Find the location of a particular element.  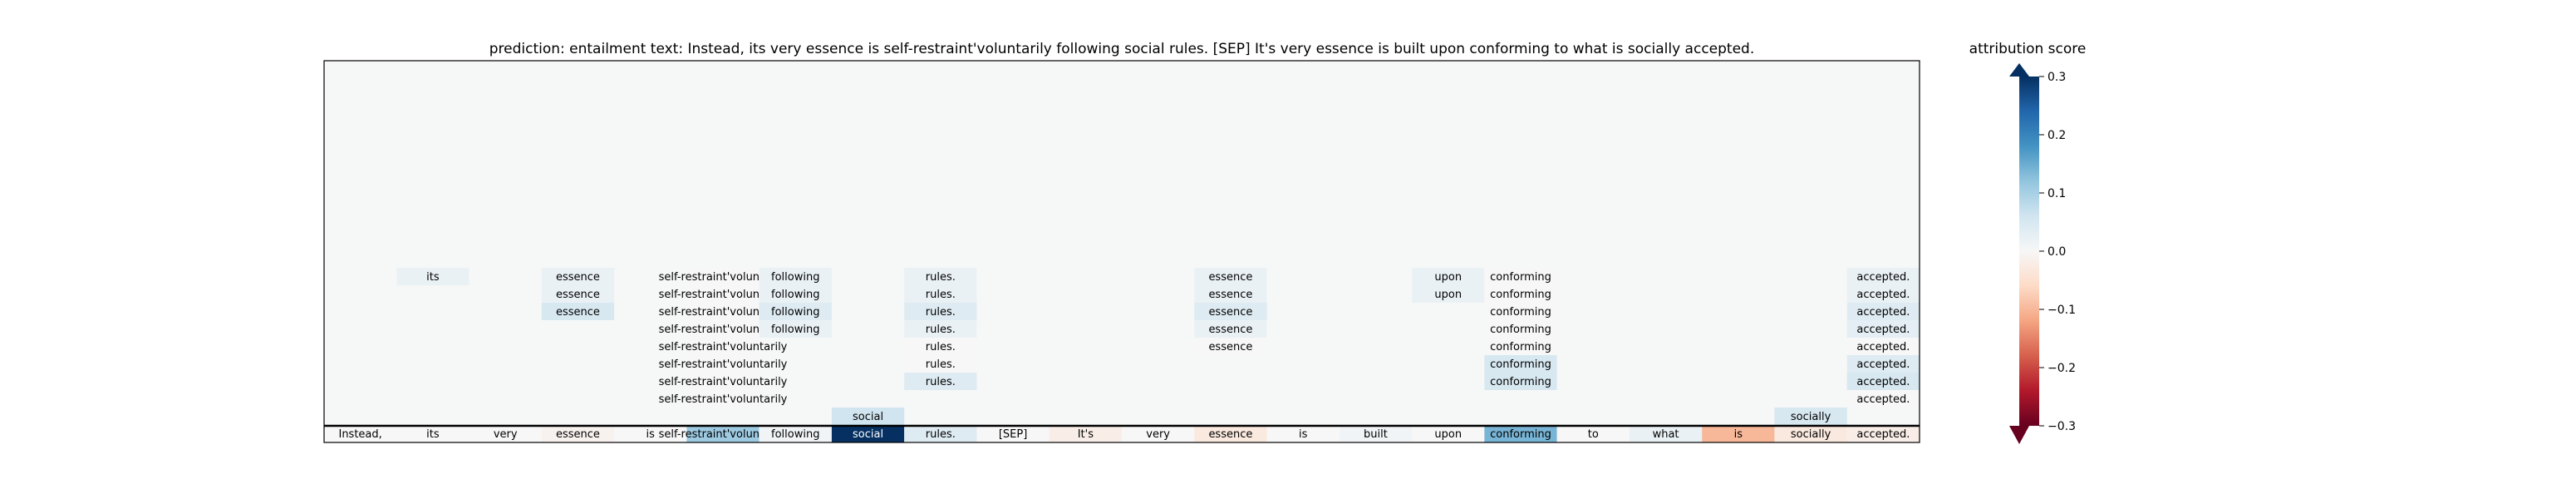

token-label: socially is located at coordinates (1811, 435).